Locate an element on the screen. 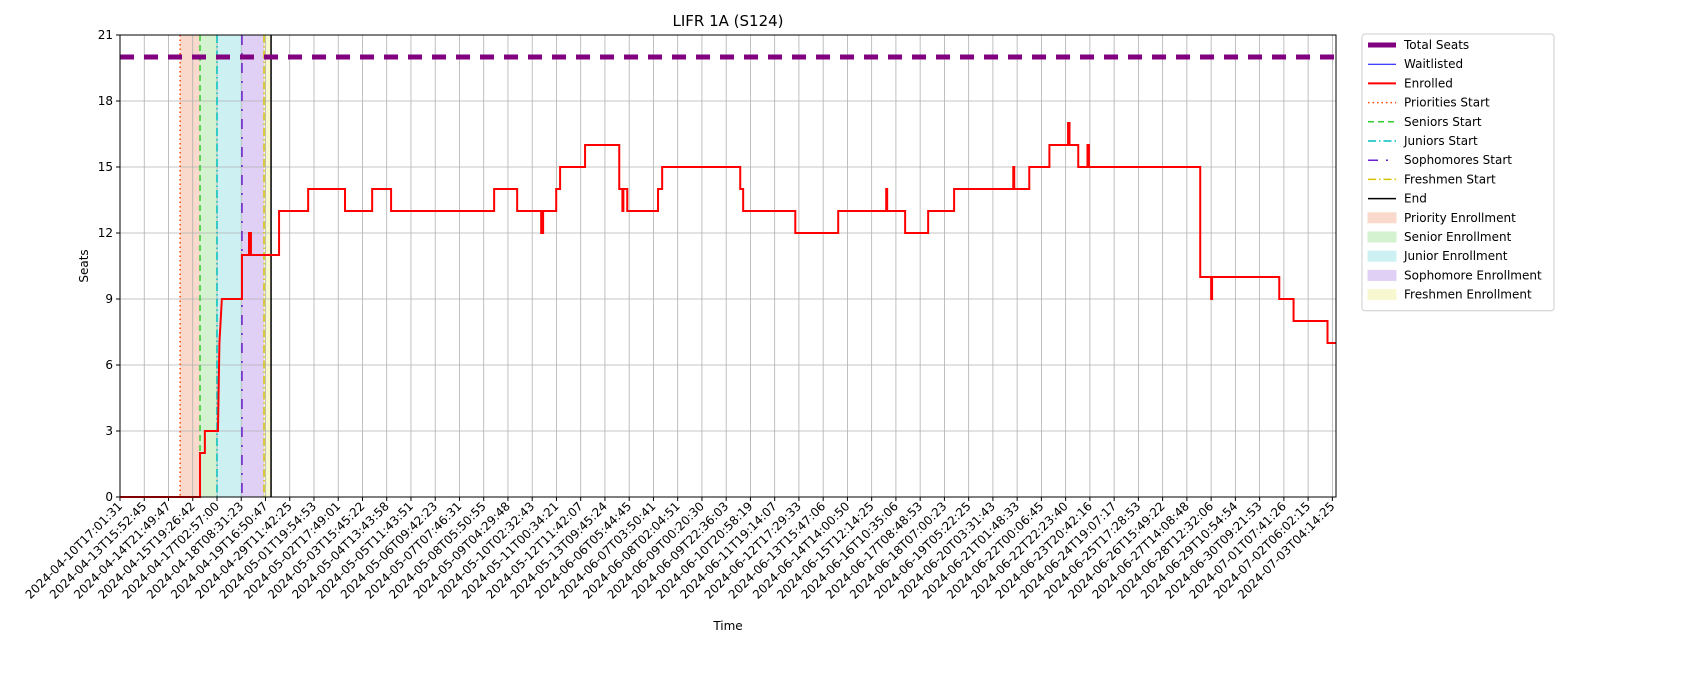  legend-label: Total Seats is located at coordinates (1436, 45).